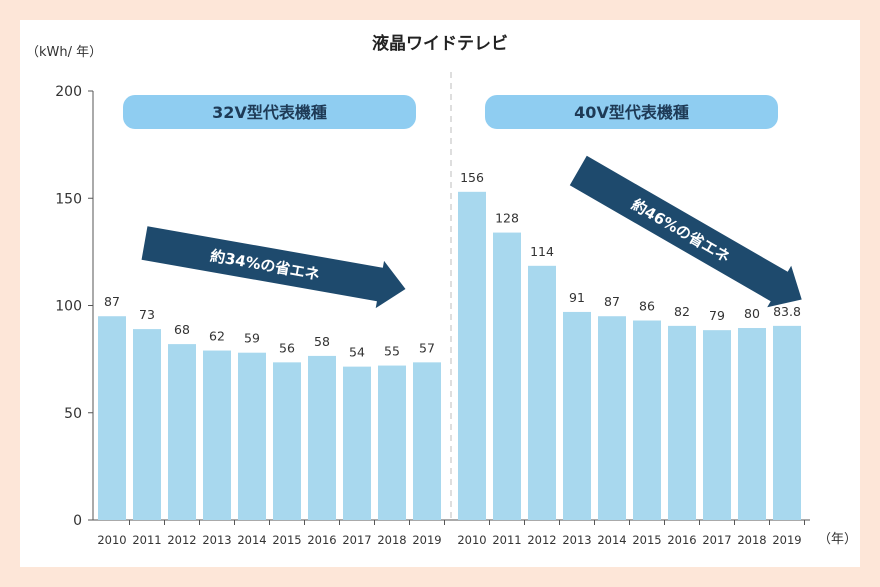 The height and width of the screenshot is (587, 880). Describe the element at coordinates (182, 329) in the screenshot. I see `data-label: 68` at that location.